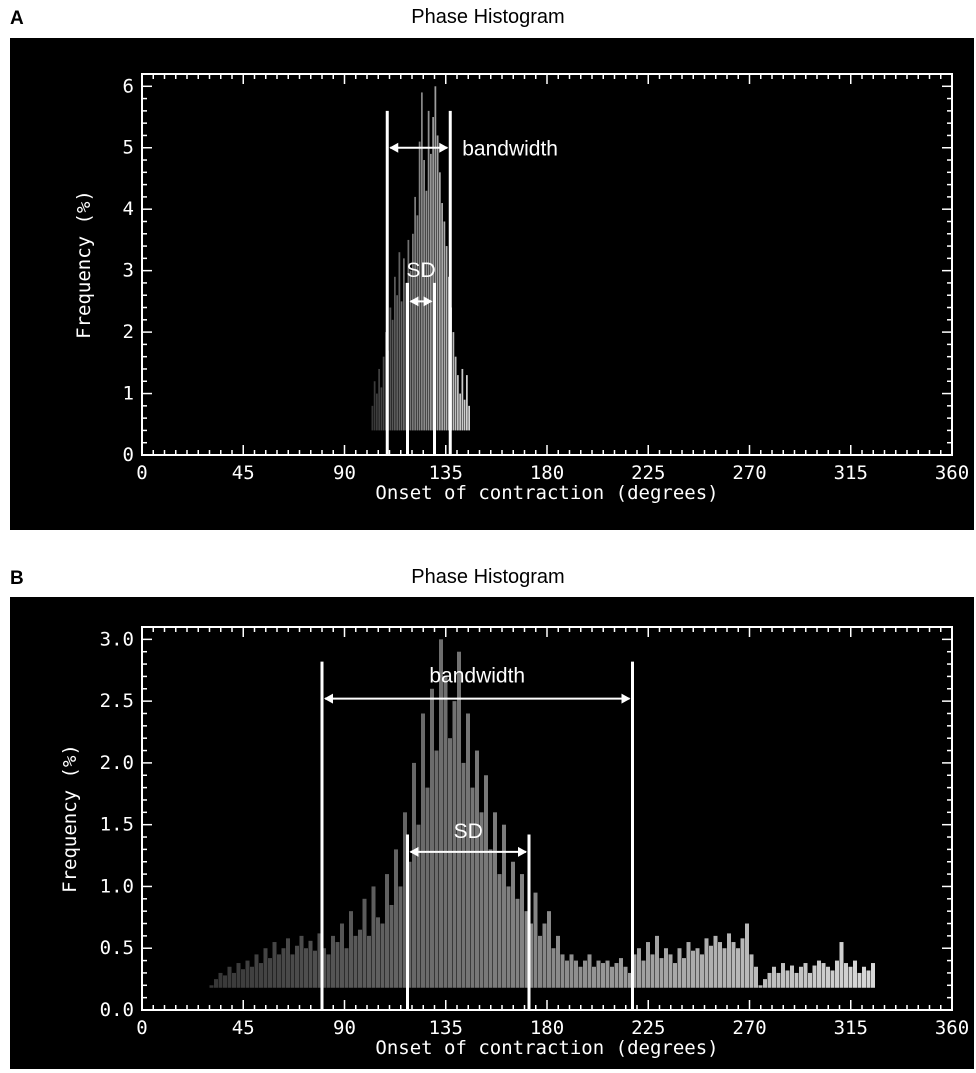  What do you see at coordinates (117, 948) in the screenshot?
I see `panel-b-y-tick-label: 0.5` at bounding box center [117, 948].